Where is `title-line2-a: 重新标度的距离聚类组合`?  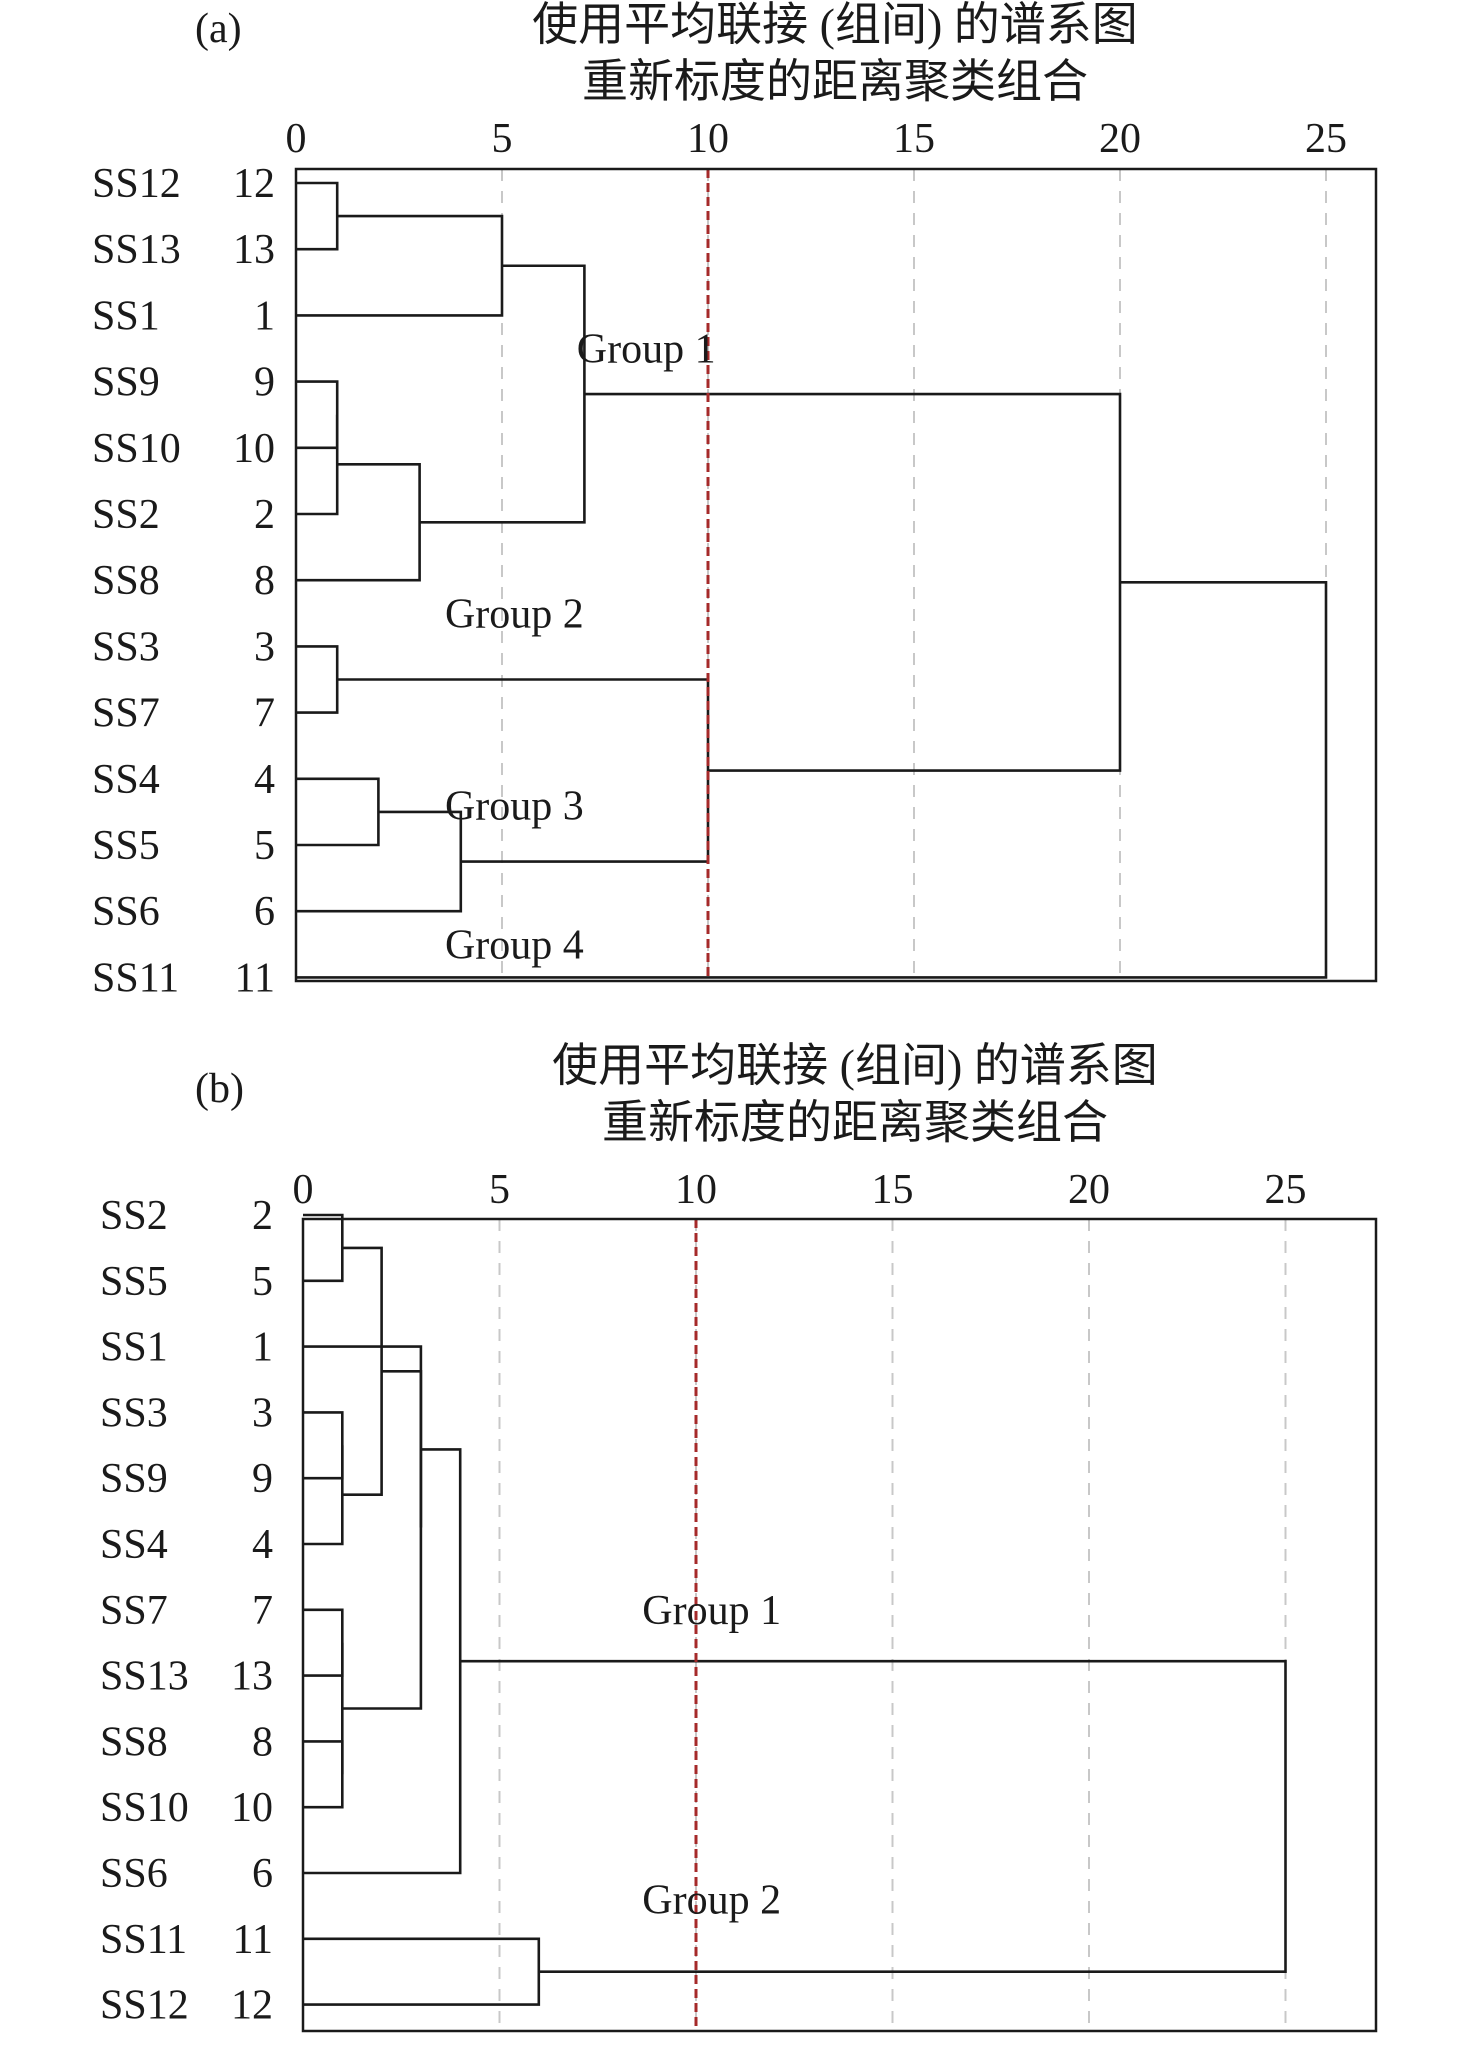 title-line2-a: 重新标度的距离聚类组合 is located at coordinates (835, 81).